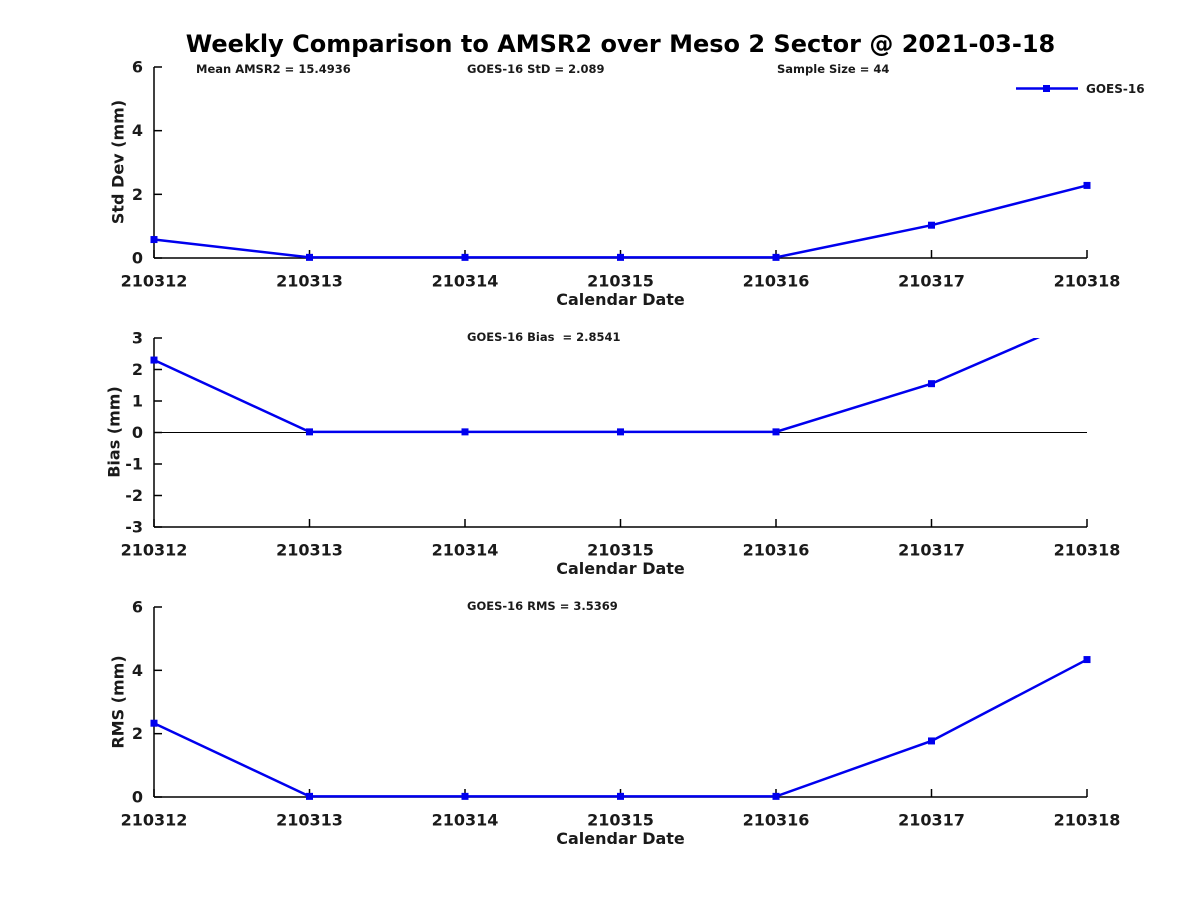 This screenshot has height=900, width=1200. I want to click on y-axis-label-bias: Bias (mm), so click(114, 432).